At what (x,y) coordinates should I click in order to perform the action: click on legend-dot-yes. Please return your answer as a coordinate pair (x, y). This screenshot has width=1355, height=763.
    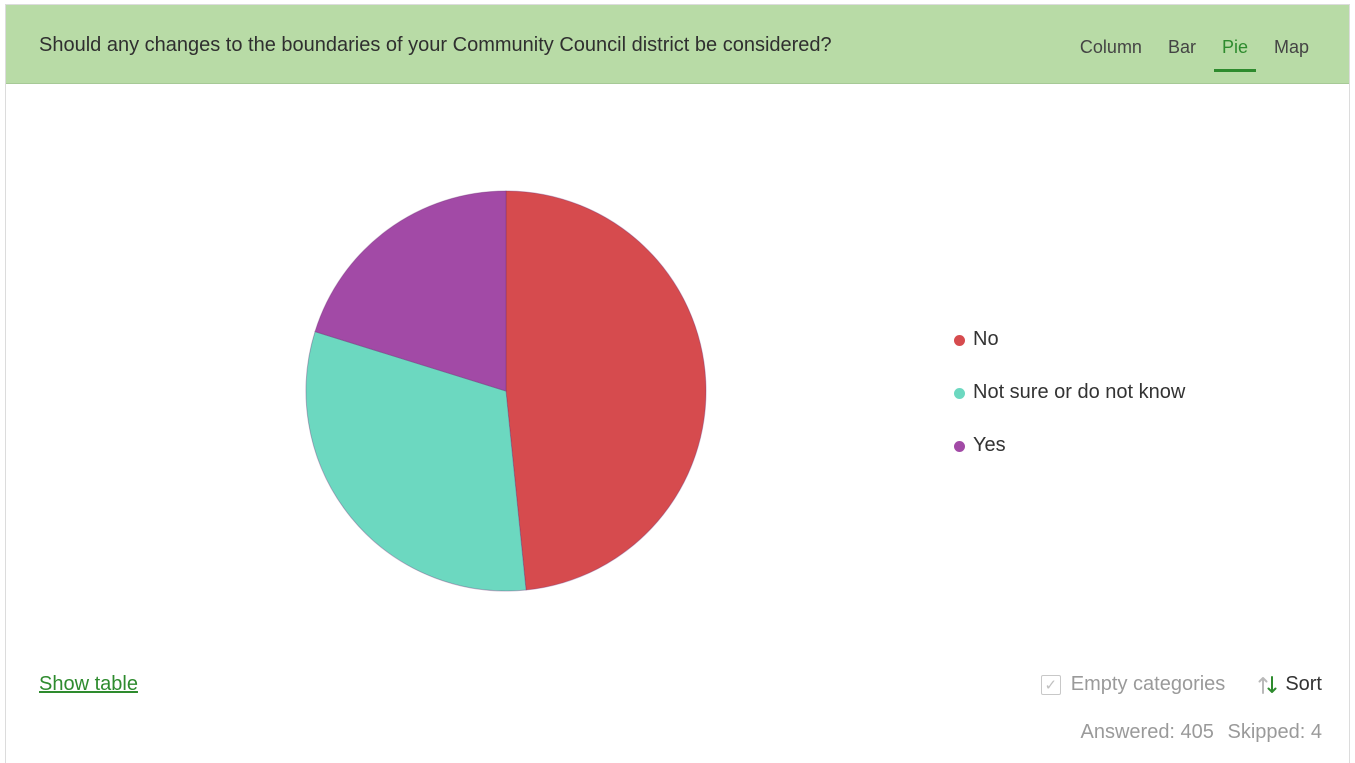
    Looking at the image, I should click on (959, 446).